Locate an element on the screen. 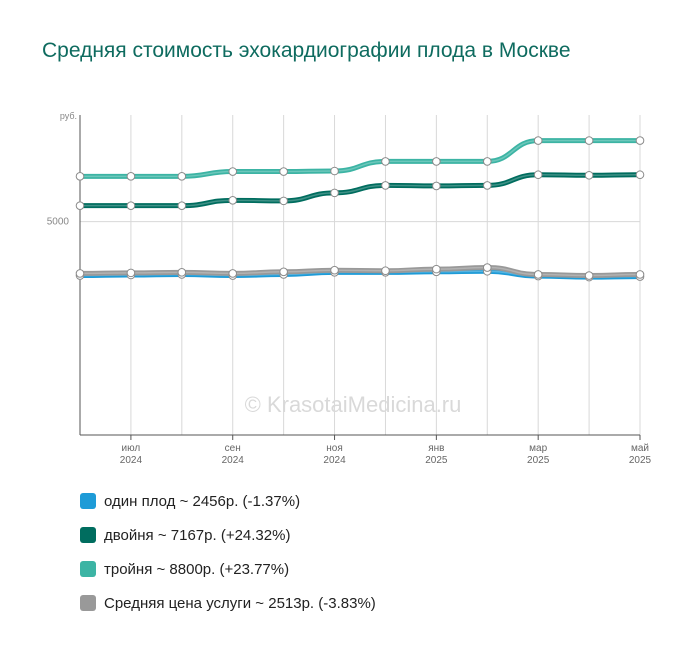  legend-item-average: Средняя цена услуги ~ 2513р. (-3.83%) is located at coordinates (228, 603).